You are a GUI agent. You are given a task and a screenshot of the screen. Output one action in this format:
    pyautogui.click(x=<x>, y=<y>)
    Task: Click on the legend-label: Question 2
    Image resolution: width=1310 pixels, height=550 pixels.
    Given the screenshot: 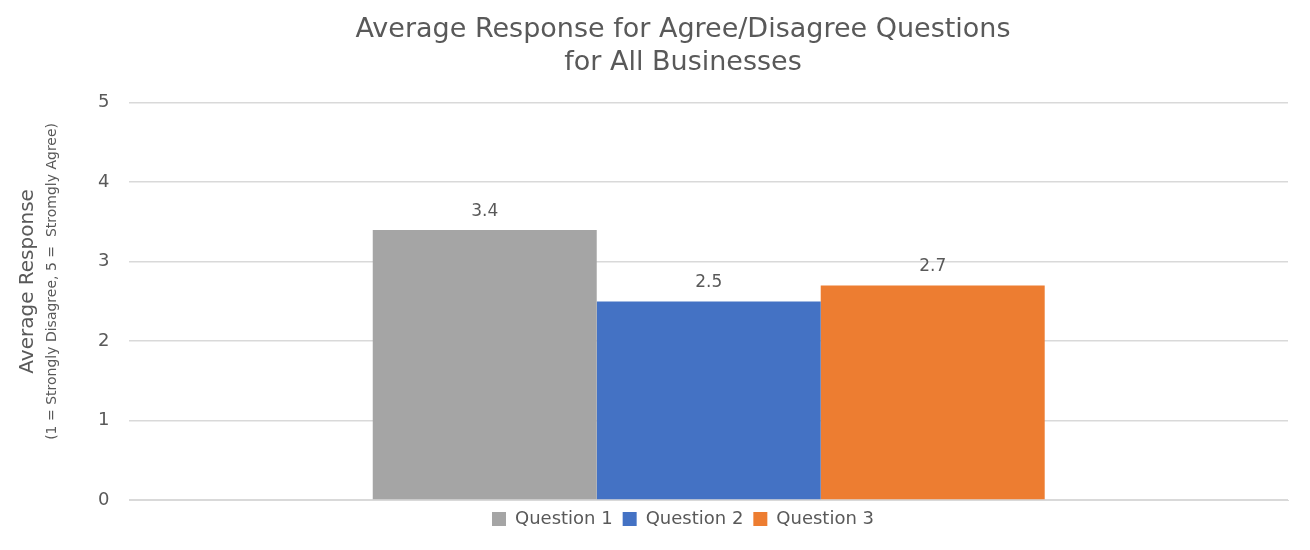 What is the action you would take?
    pyautogui.click(x=694, y=517)
    